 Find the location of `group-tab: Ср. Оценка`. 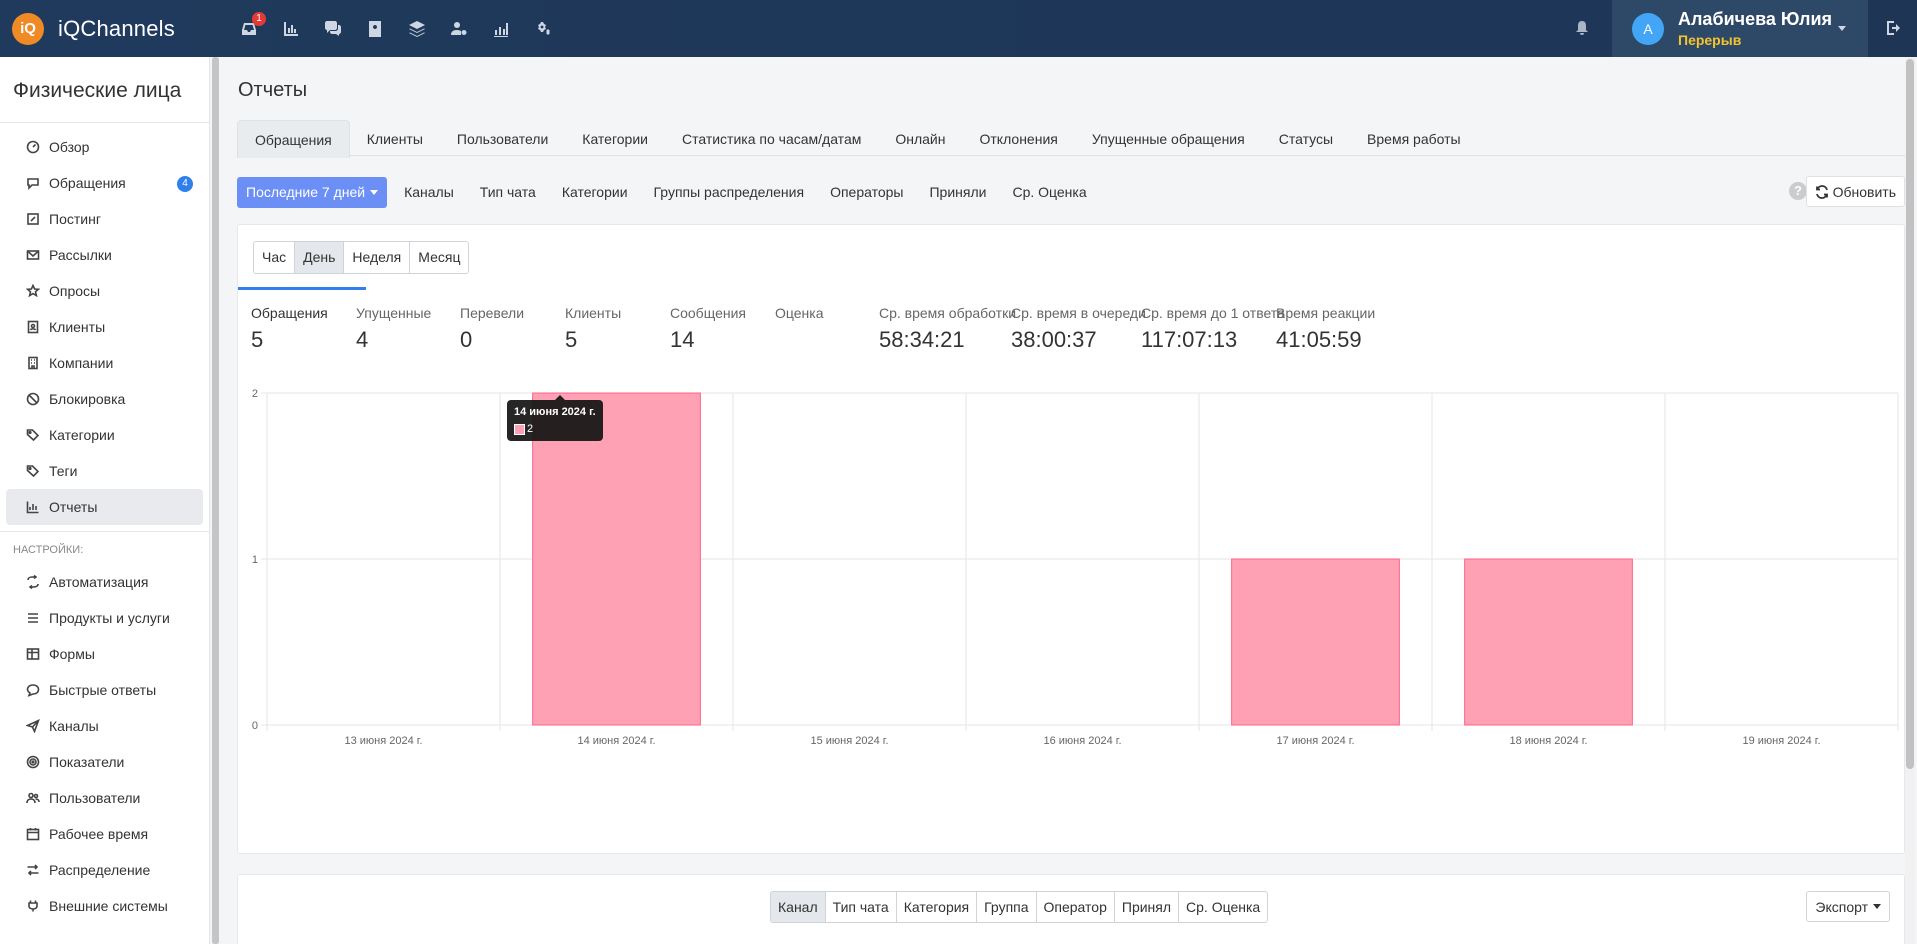

group-tab: Ср. Оценка is located at coordinates (1223, 907).